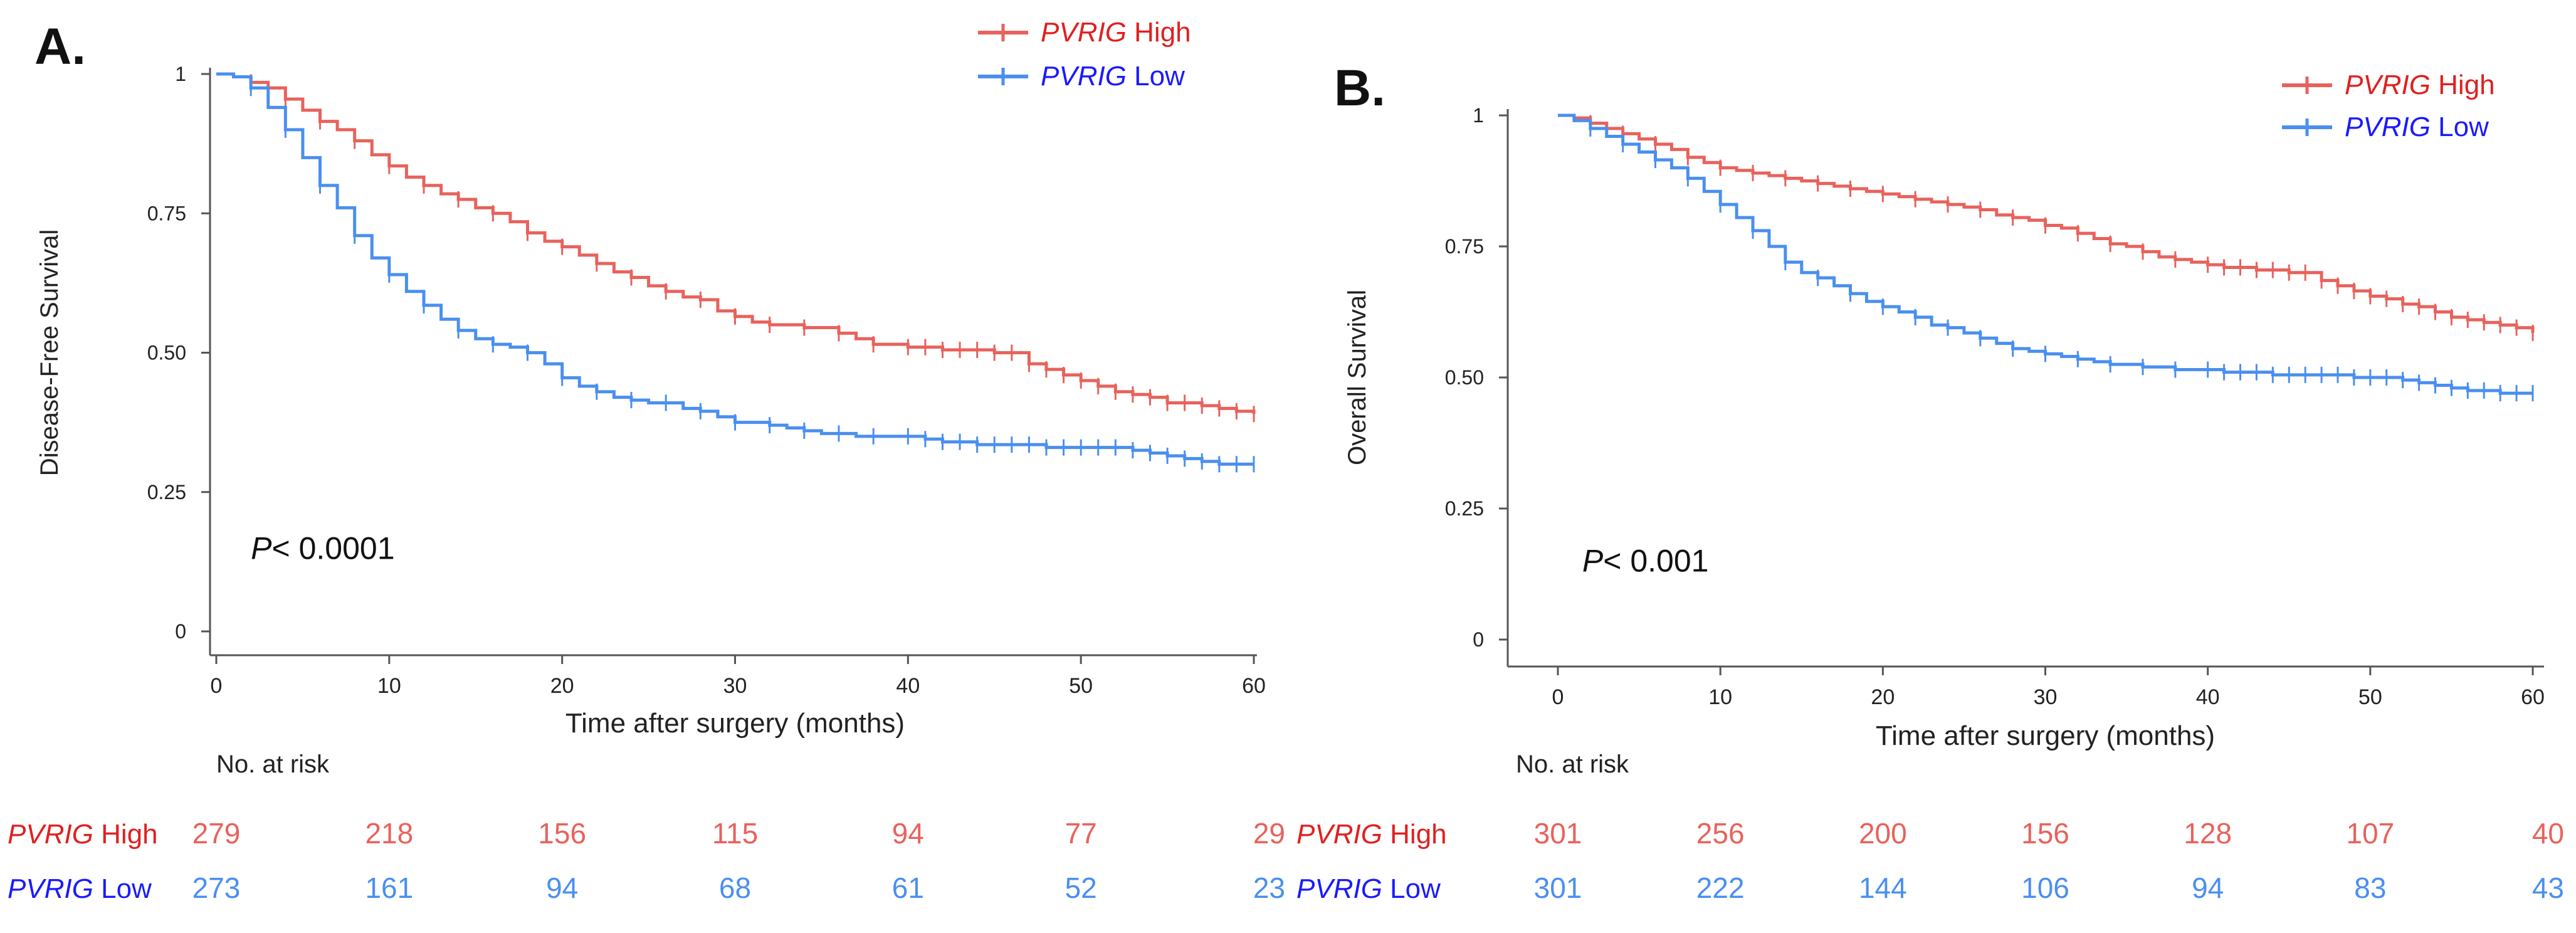 This screenshot has height=933, width=2576. Describe the element at coordinates (389, 834) in the screenshot. I see `risk-cell-high: 218` at that location.